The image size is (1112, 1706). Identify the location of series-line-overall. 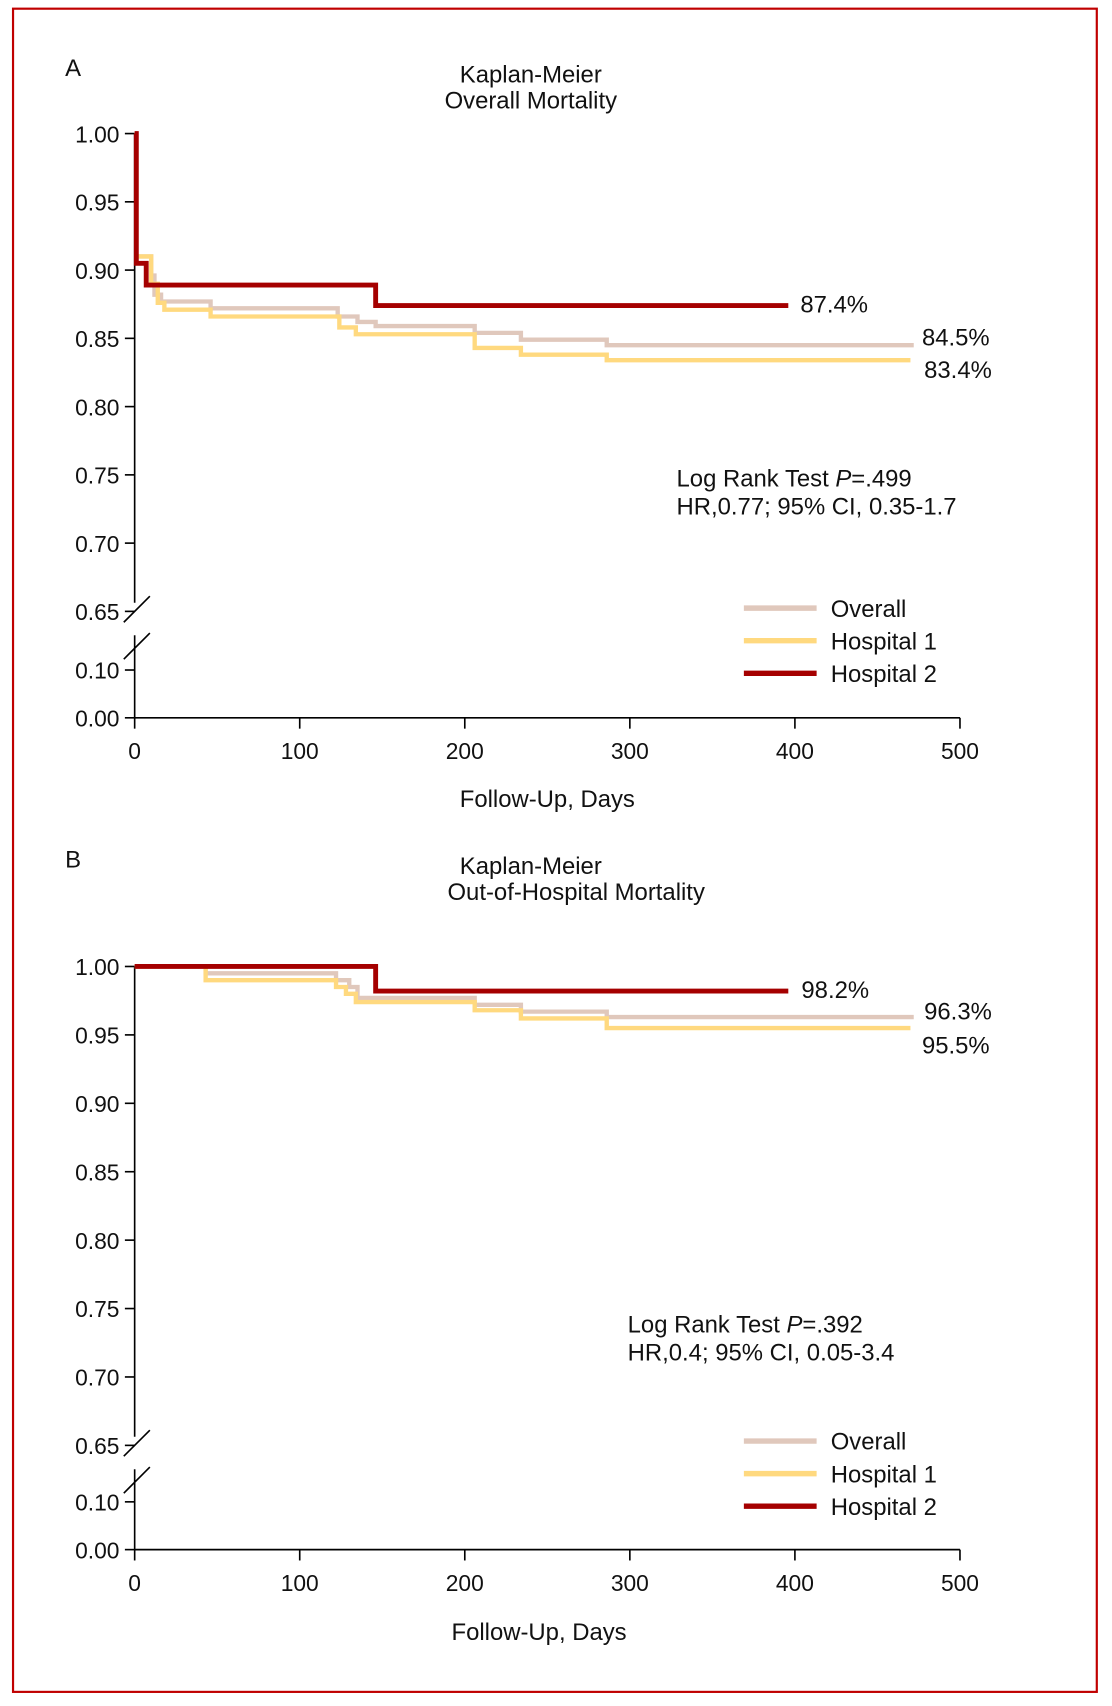
(524, 239).